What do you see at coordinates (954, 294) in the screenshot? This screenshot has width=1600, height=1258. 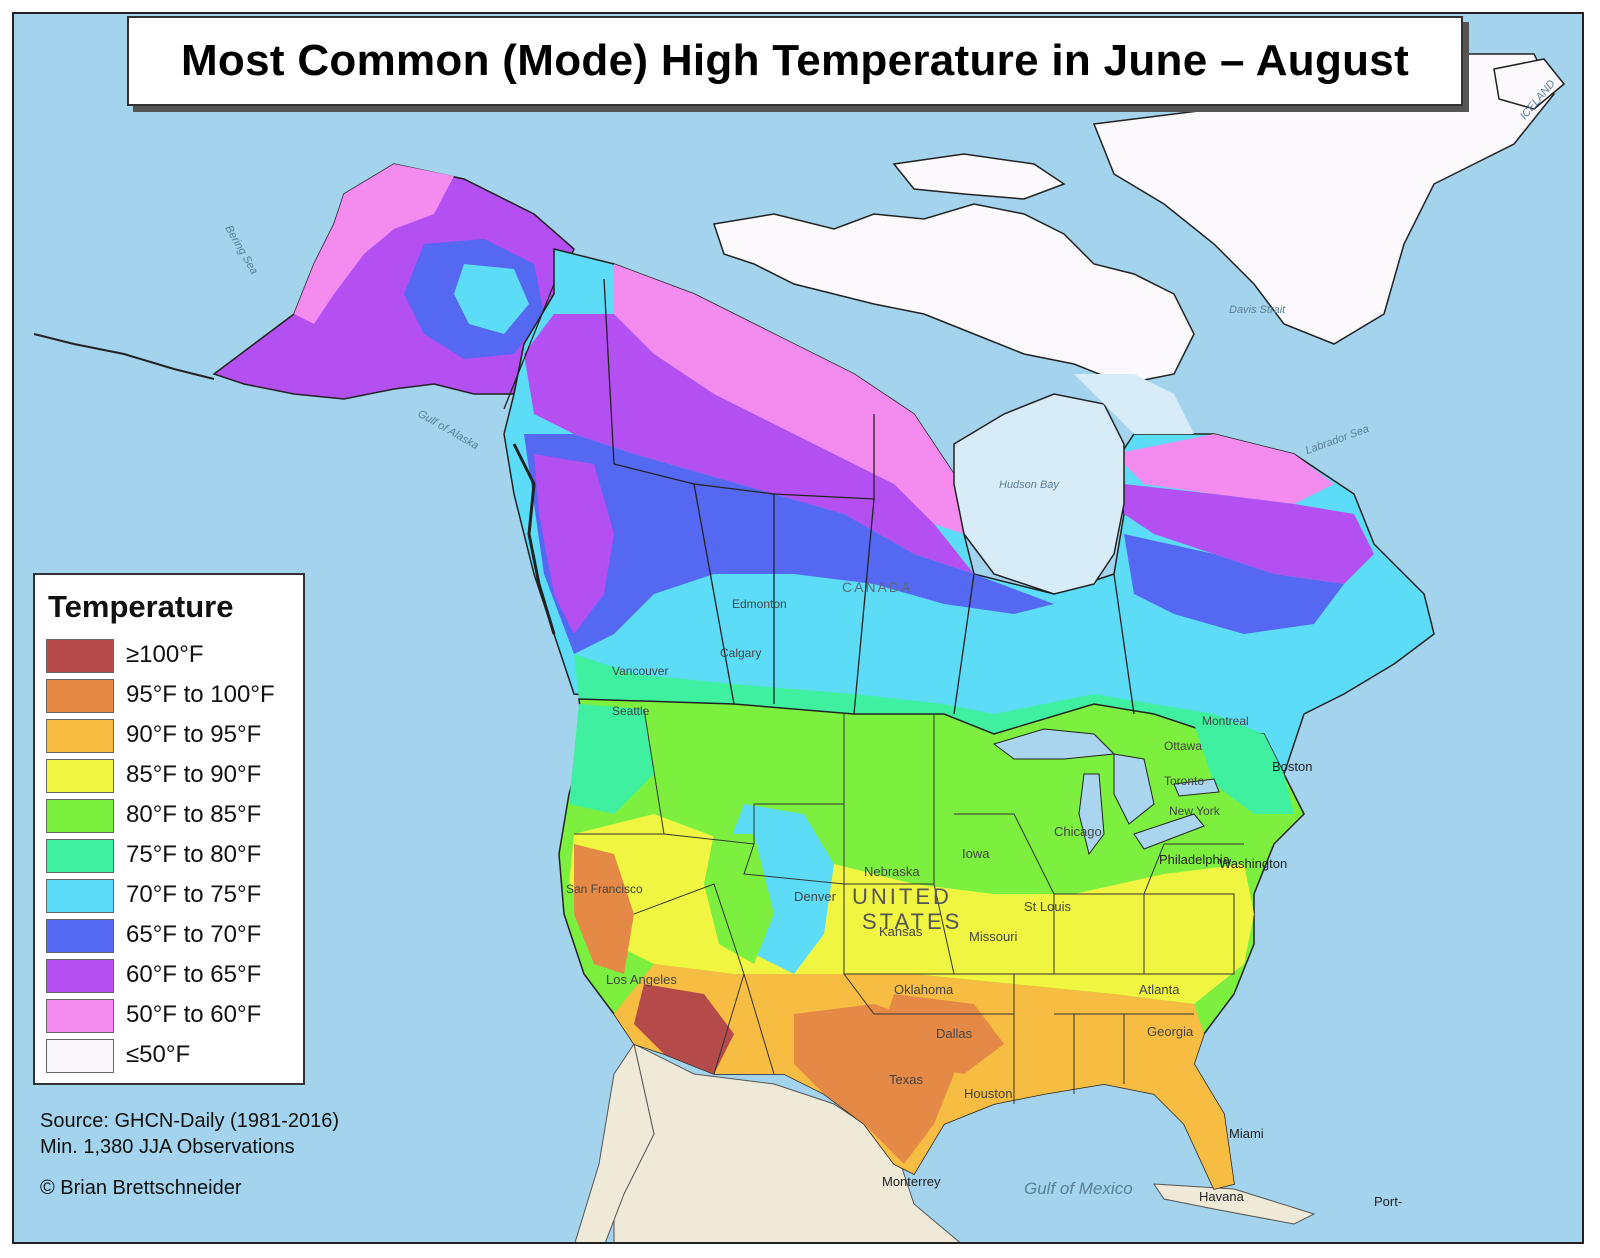 I see `arctic-islands` at bounding box center [954, 294].